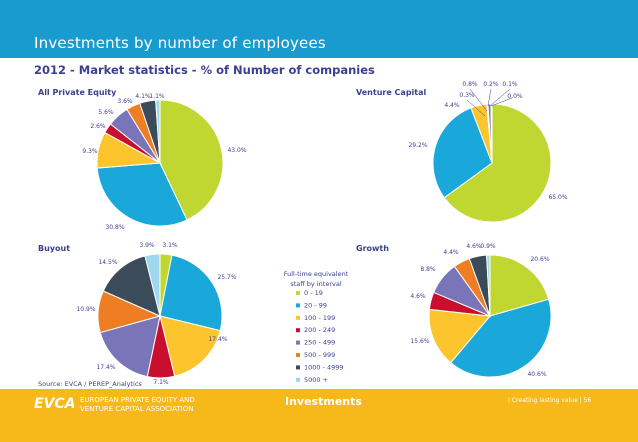 This screenshot has width=638, height=442. I want to click on data-label: 7.1%, so click(161, 382).